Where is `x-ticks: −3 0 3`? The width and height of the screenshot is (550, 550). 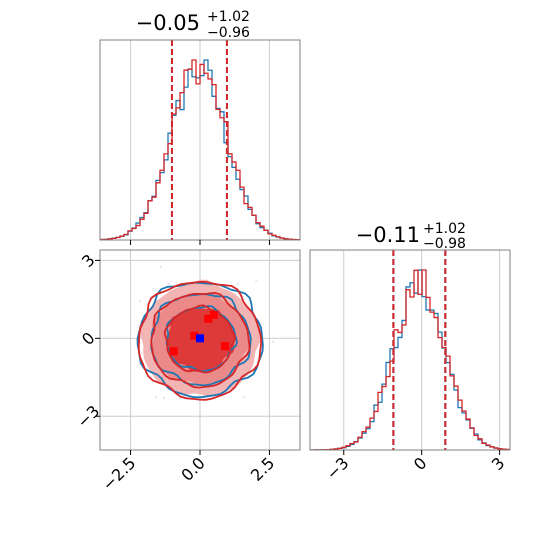 x-ticks: −3 0 3 is located at coordinates (415, 467).